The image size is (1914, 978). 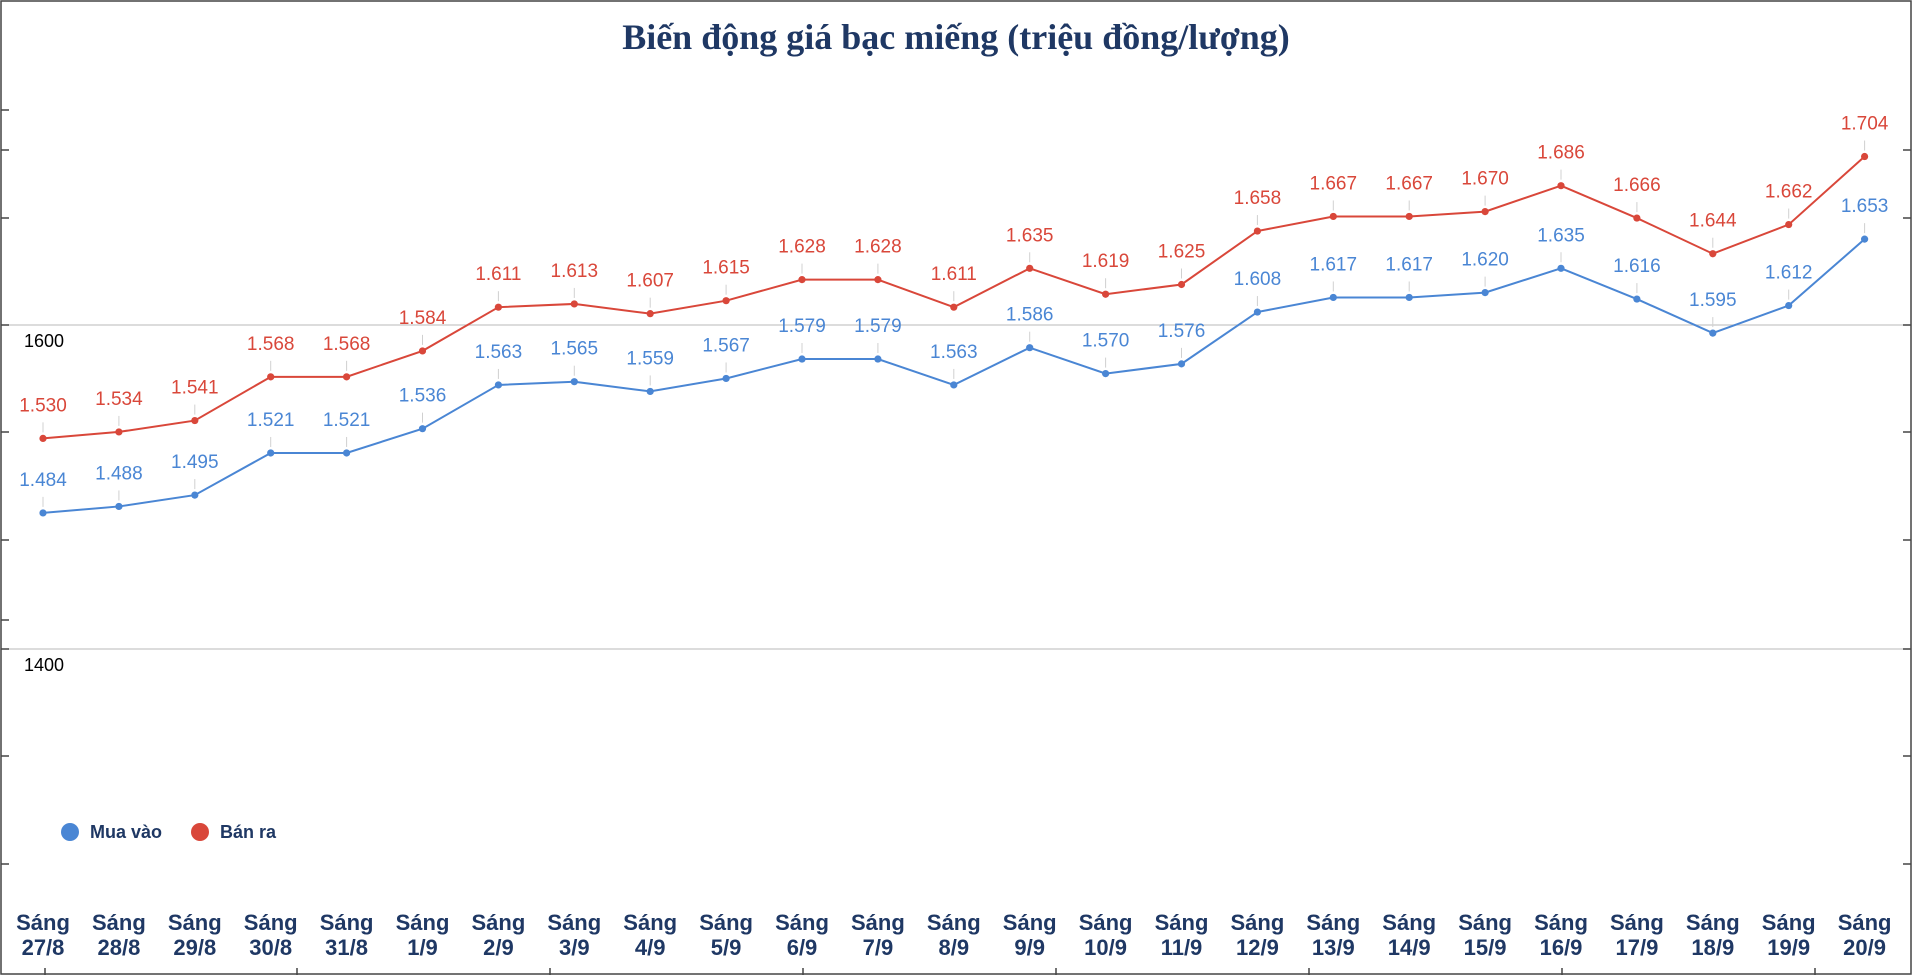 What do you see at coordinates (200, 832) in the screenshot?
I see `legend-marker` at bounding box center [200, 832].